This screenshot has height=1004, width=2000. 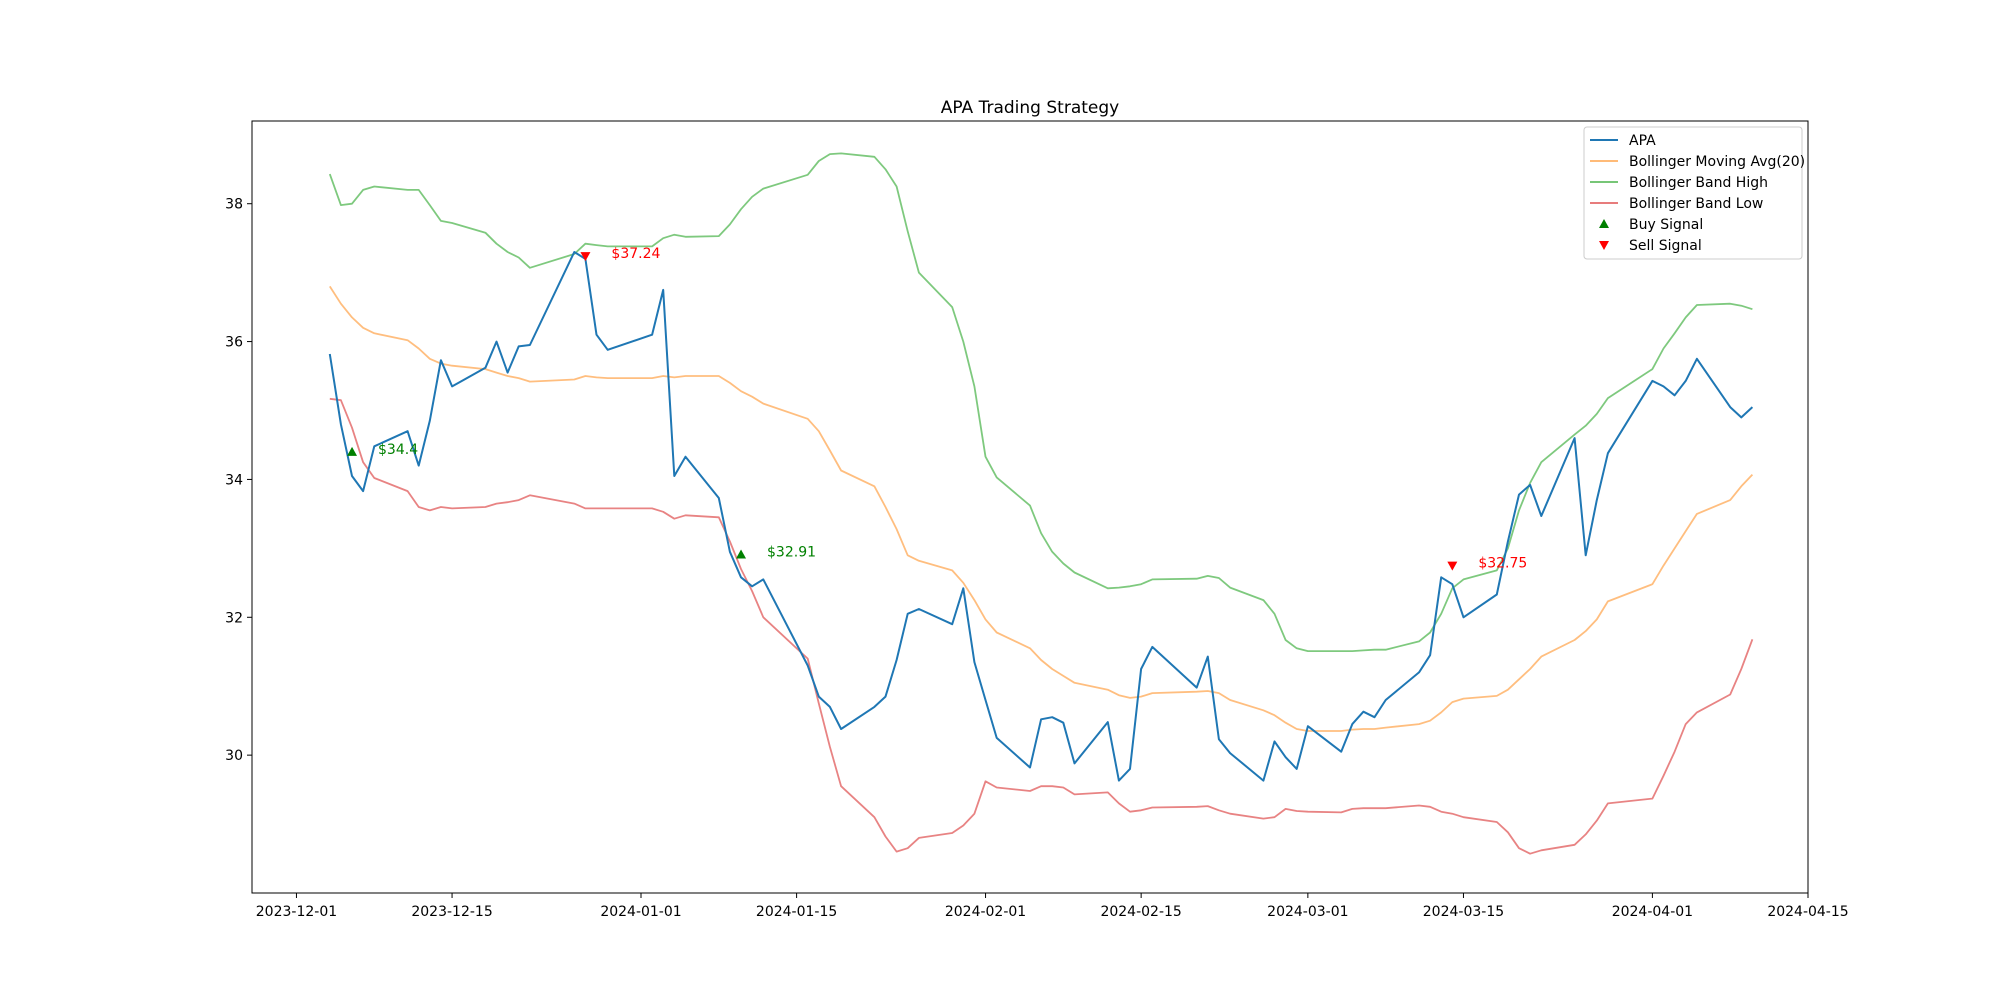 What do you see at coordinates (985, 912) in the screenshot?
I see `x-tick-label: 2024-02-01` at bounding box center [985, 912].